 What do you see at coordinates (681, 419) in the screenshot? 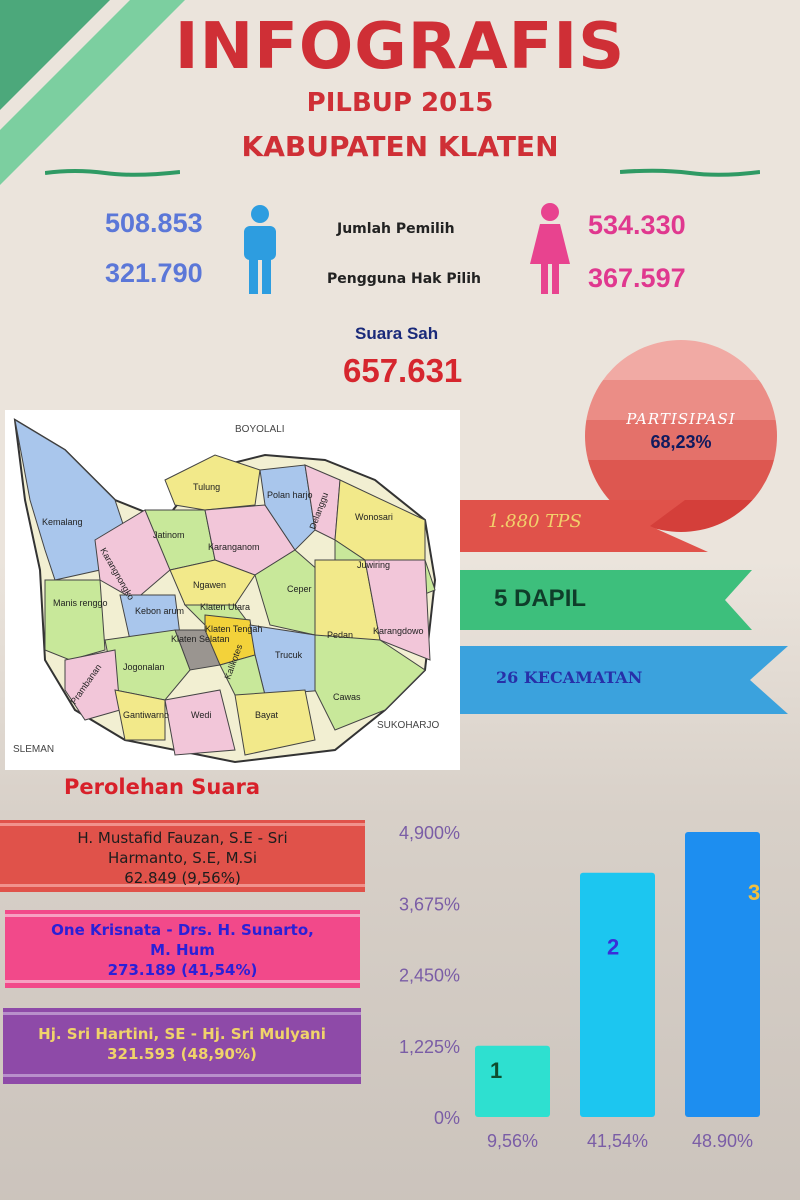
I see `participation-label: PARTISIPASI` at bounding box center [681, 419].